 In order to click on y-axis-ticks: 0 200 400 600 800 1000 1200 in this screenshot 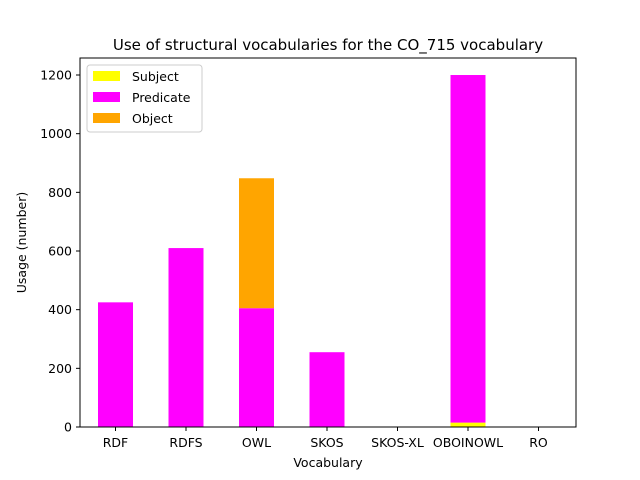, I will do `click(60, 251)`.